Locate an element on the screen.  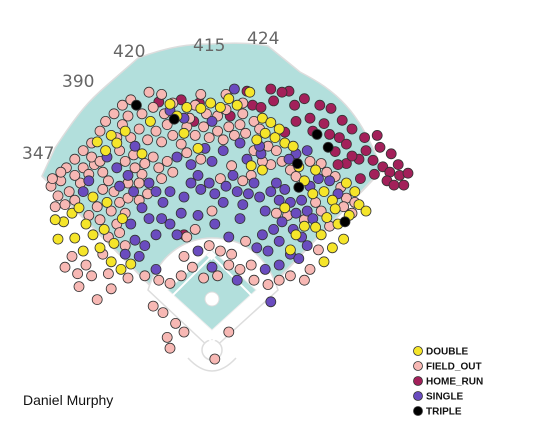
legend-label-field-out: FIELD_OUT is located at coordinates (454, 367).